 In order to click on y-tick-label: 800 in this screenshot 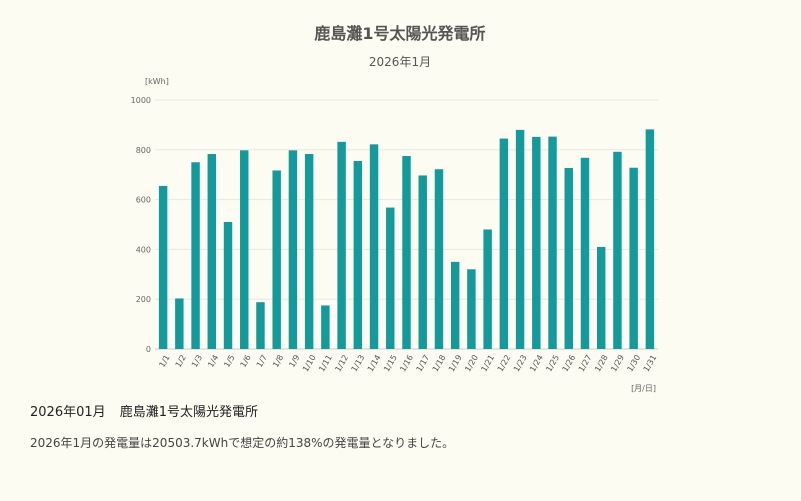, I will do `click(143, 150)`.